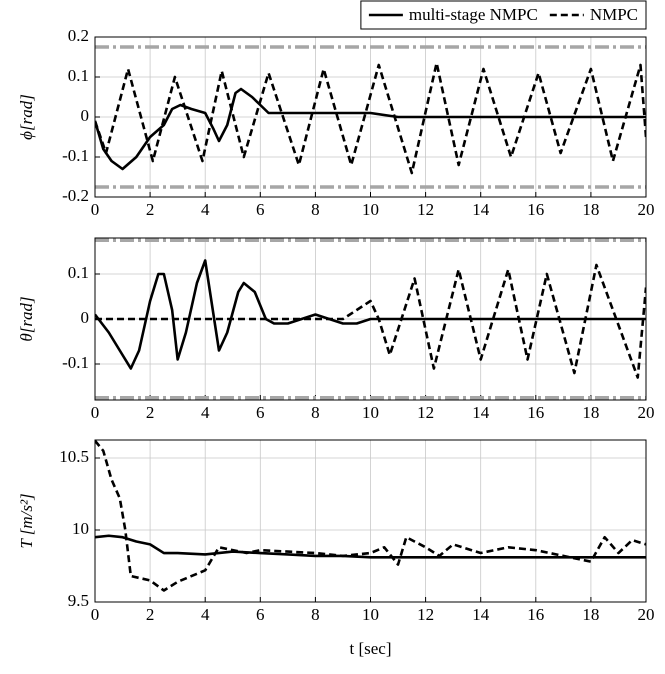 The height and width of the screenshot is (674, 665). I want to click on y-tick-label: -0.2, so click(75, 195).